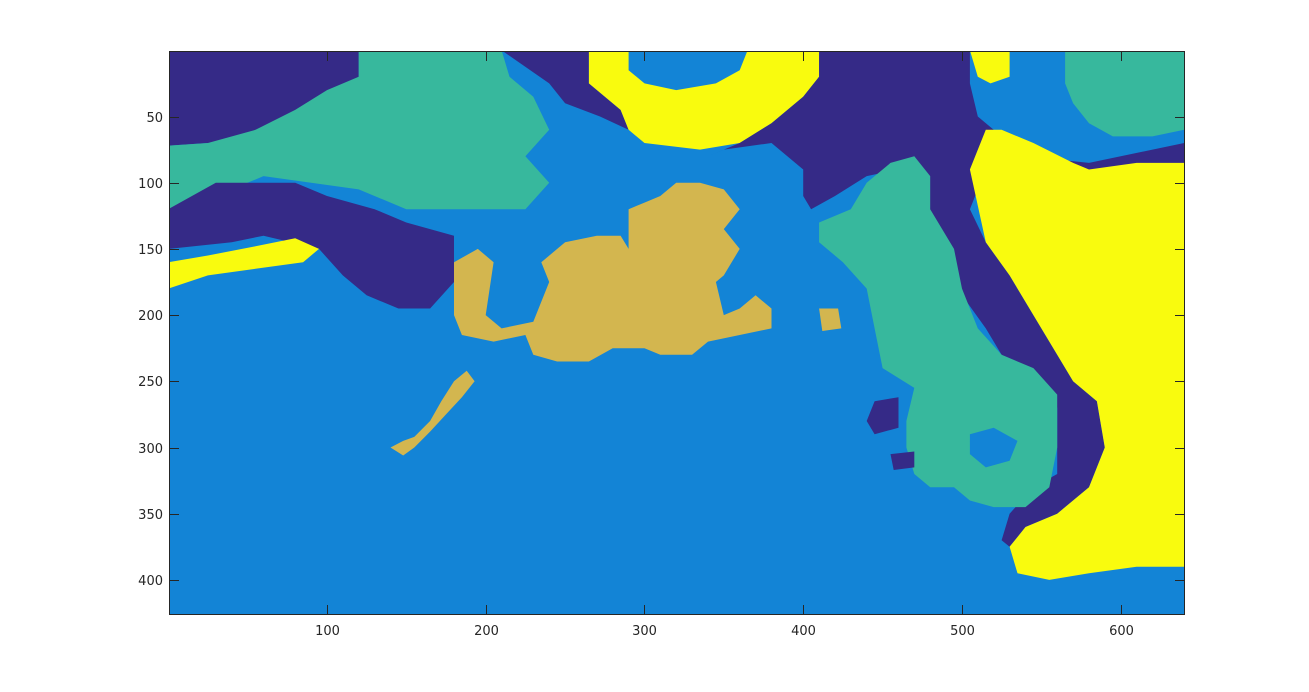  Describe the element at coordinates (150, 449) in the screenshot. I see `y-tick-label: 300` at that location.